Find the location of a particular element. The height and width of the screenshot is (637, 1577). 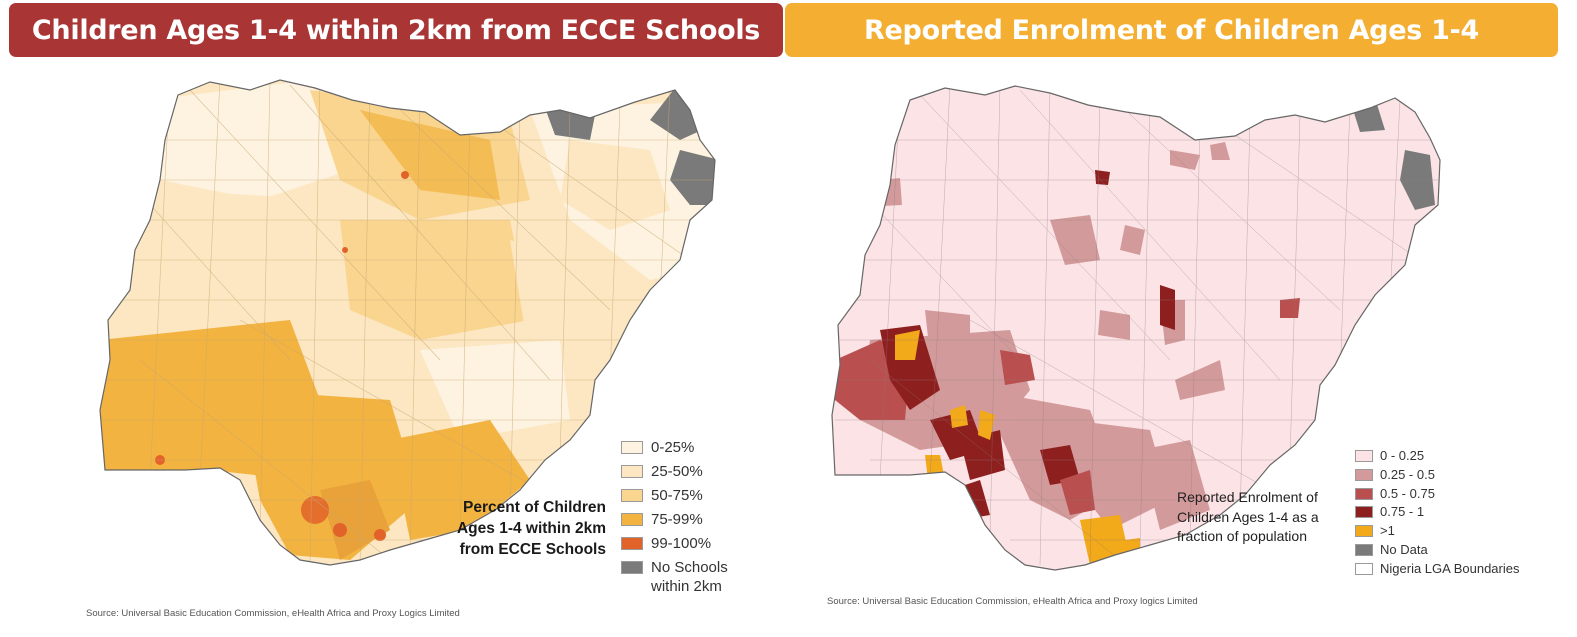

legend-label: 0-25% is located at coordinates (673, 447).